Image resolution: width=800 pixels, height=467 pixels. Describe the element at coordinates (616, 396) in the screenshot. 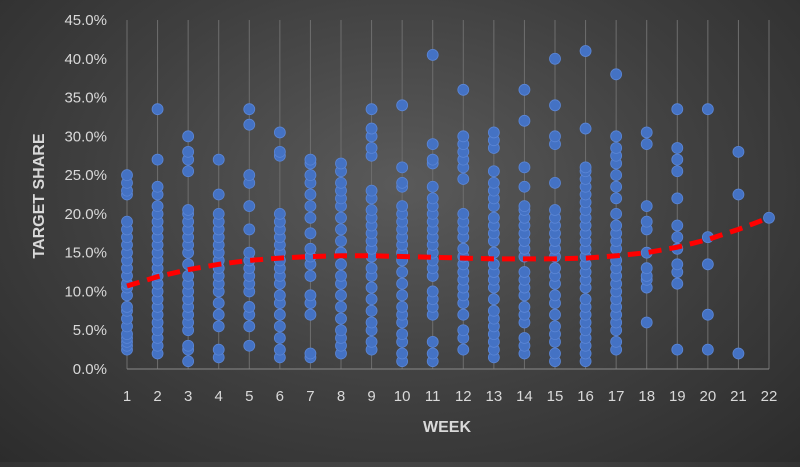

I see `x-tick-label: 17` at that location.